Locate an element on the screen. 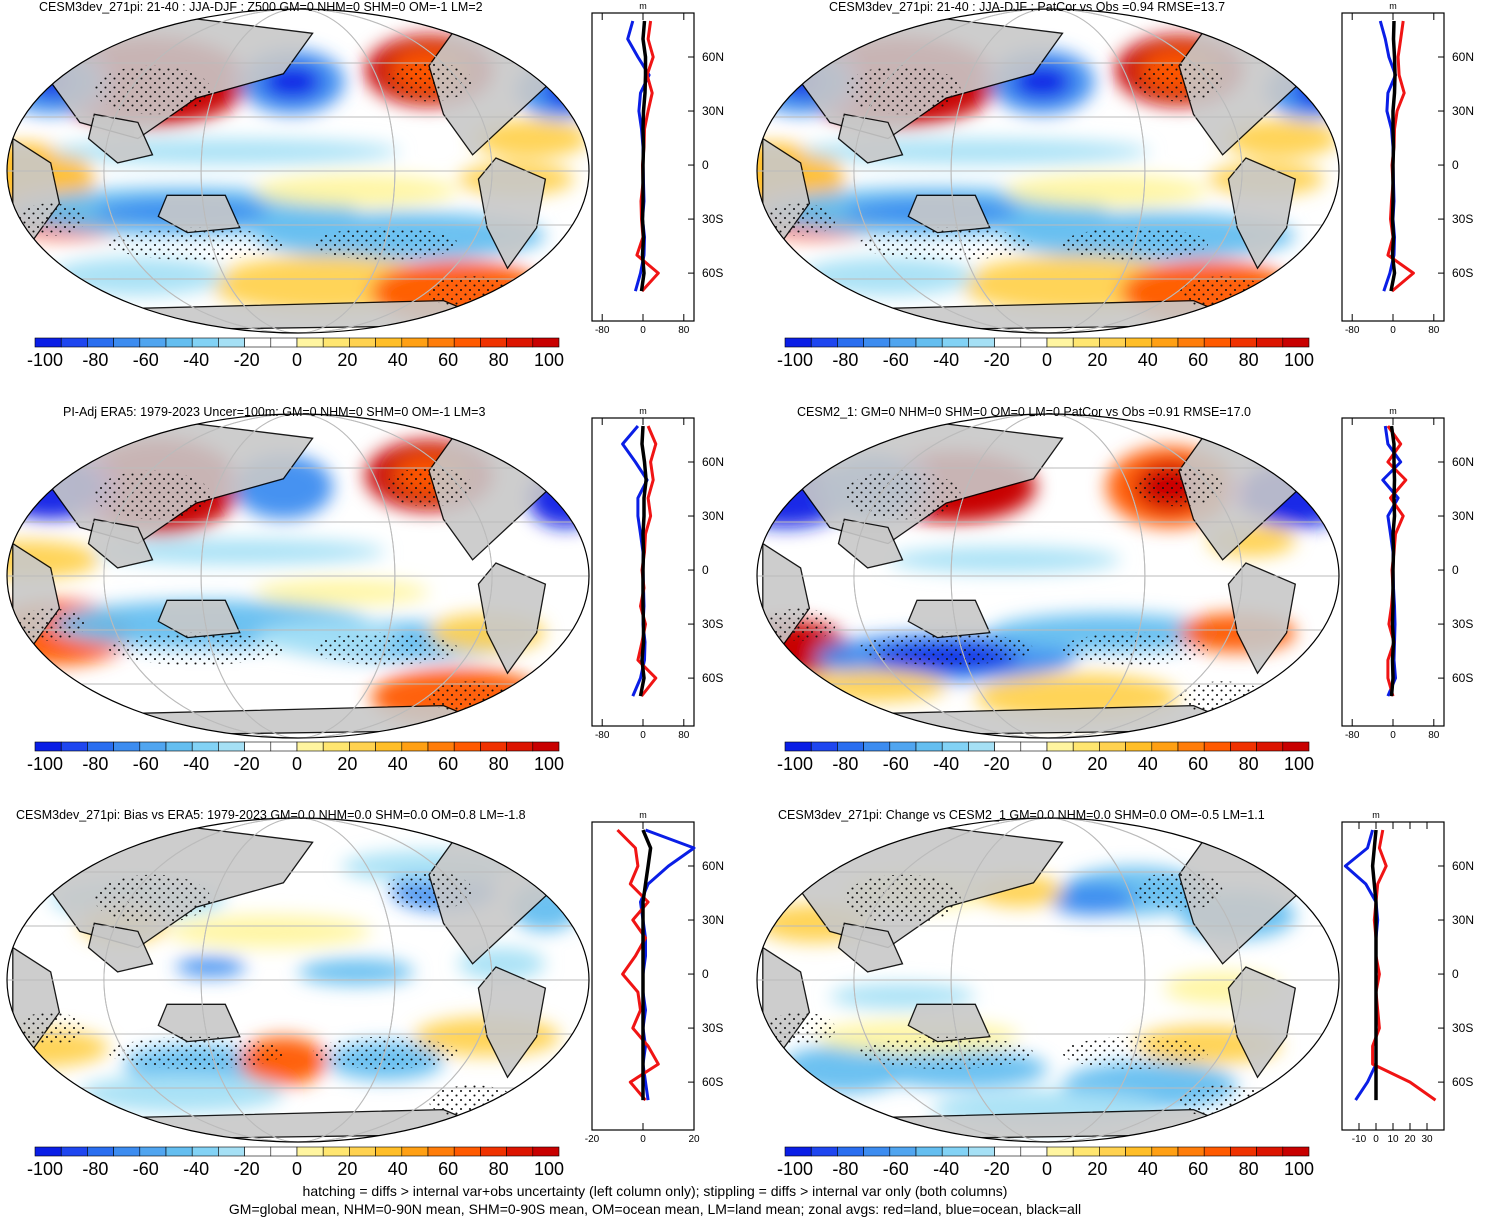  lat-label: 30N is located at coordinates (1463, 111).